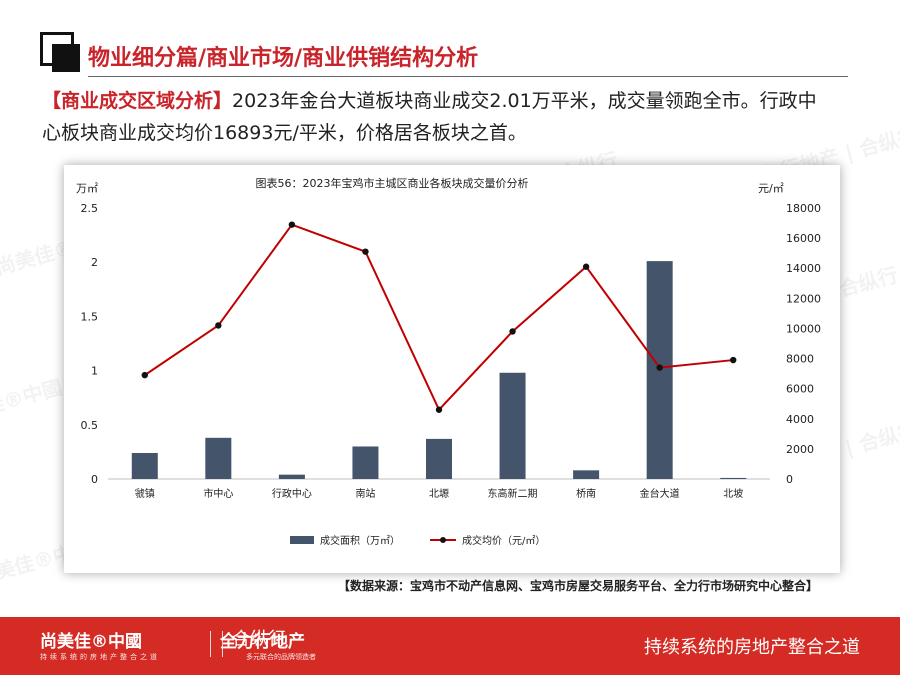 This screenshot has width=900, height=675. I want to click on left-axis-tick-label: 0, so click(94, 479).